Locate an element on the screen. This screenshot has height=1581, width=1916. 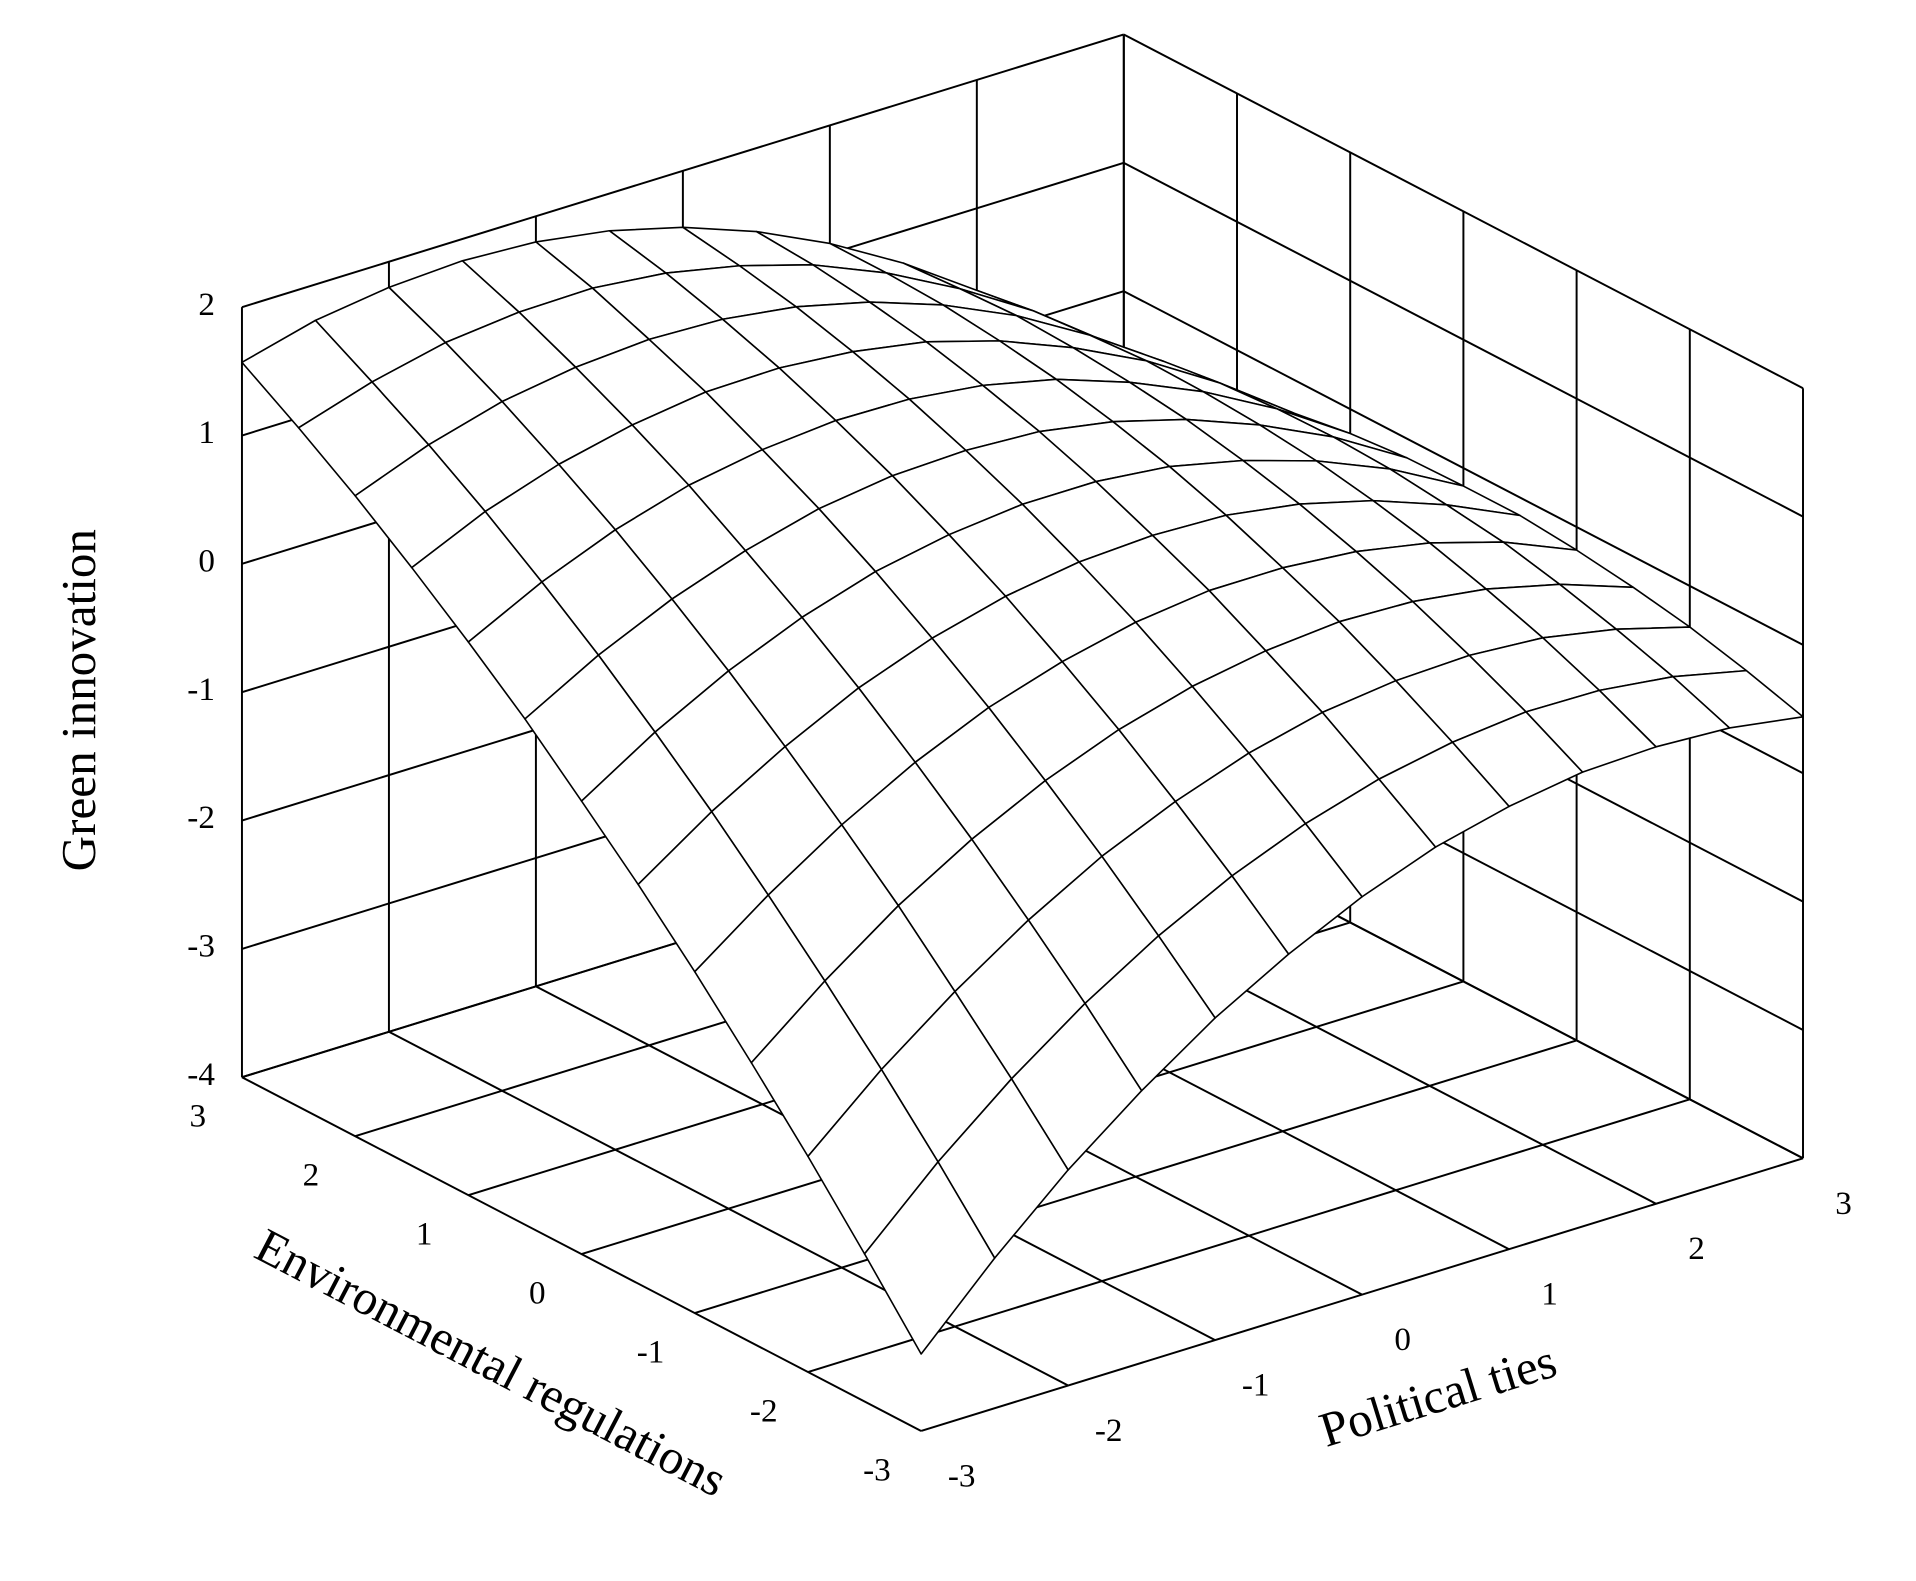
z-tick-label: 2 is located at coordinates (206, 304).